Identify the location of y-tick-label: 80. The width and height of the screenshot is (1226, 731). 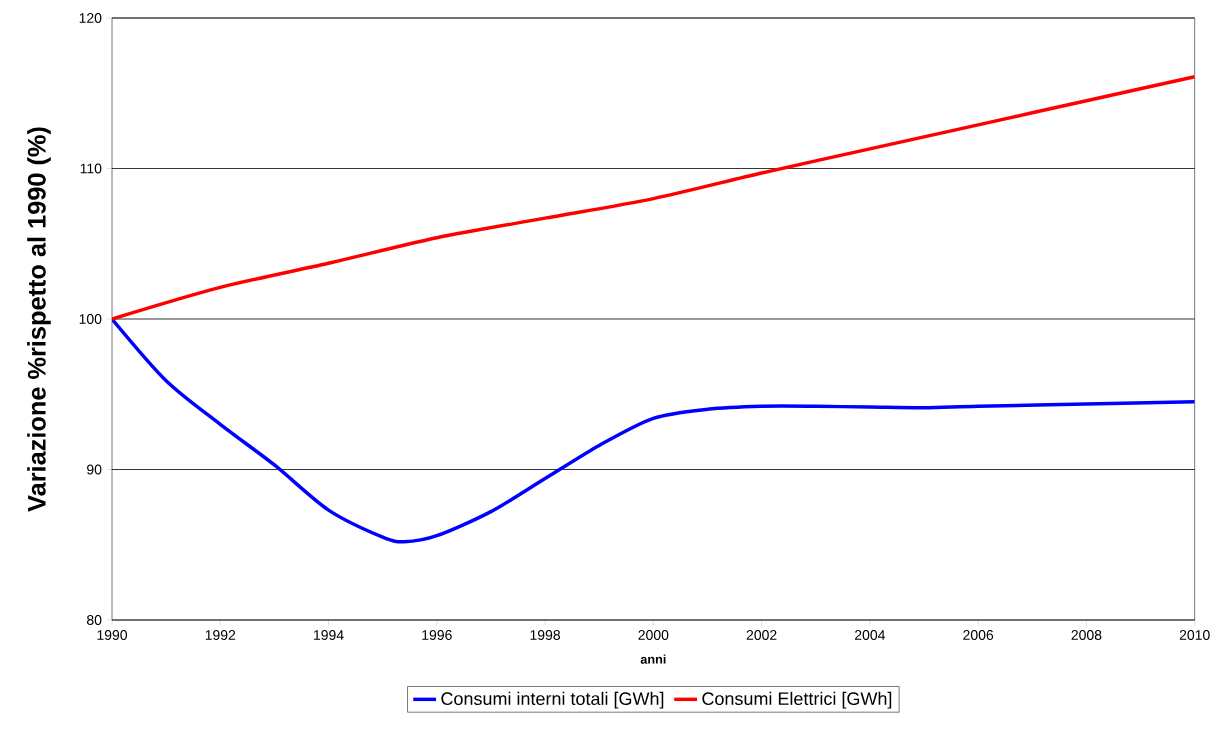
(94, 620).